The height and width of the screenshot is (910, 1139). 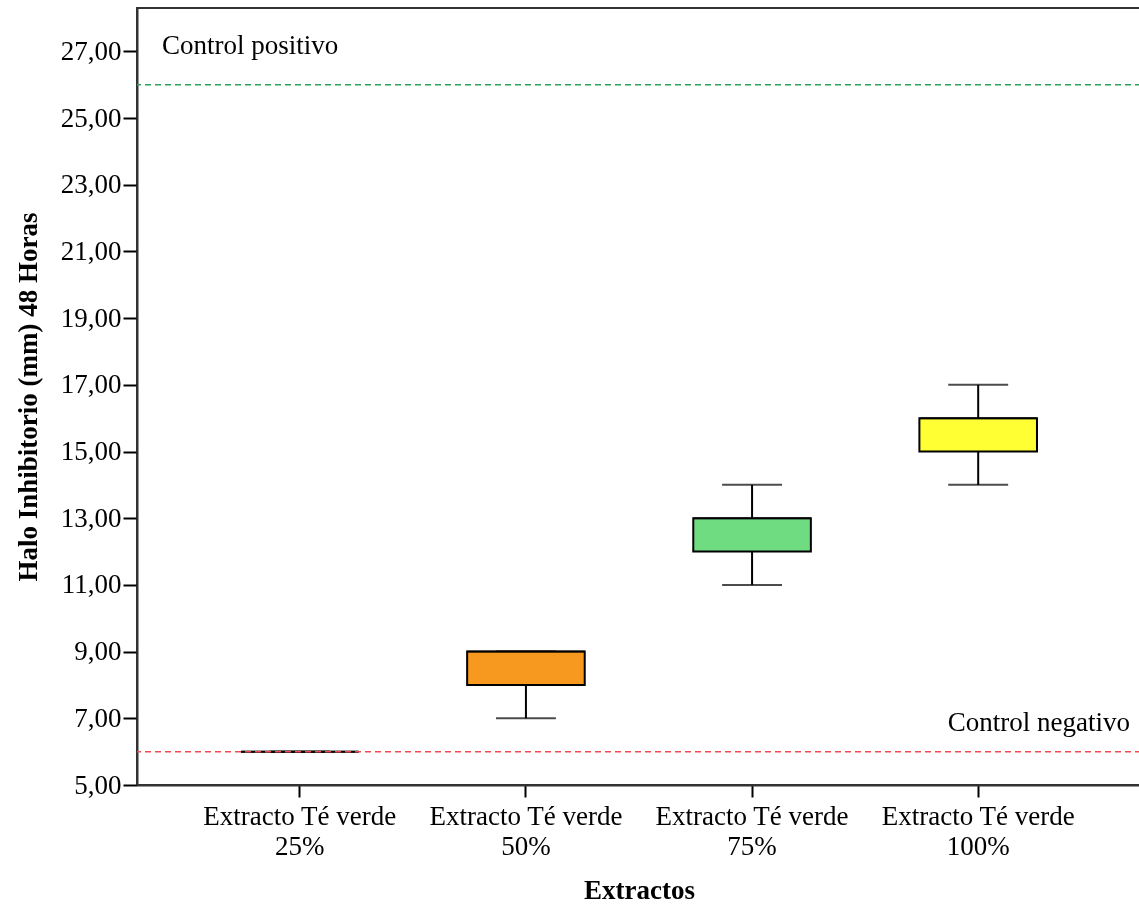 I want to click on y-tick-label: 19,00, so click(x=91, y=317).